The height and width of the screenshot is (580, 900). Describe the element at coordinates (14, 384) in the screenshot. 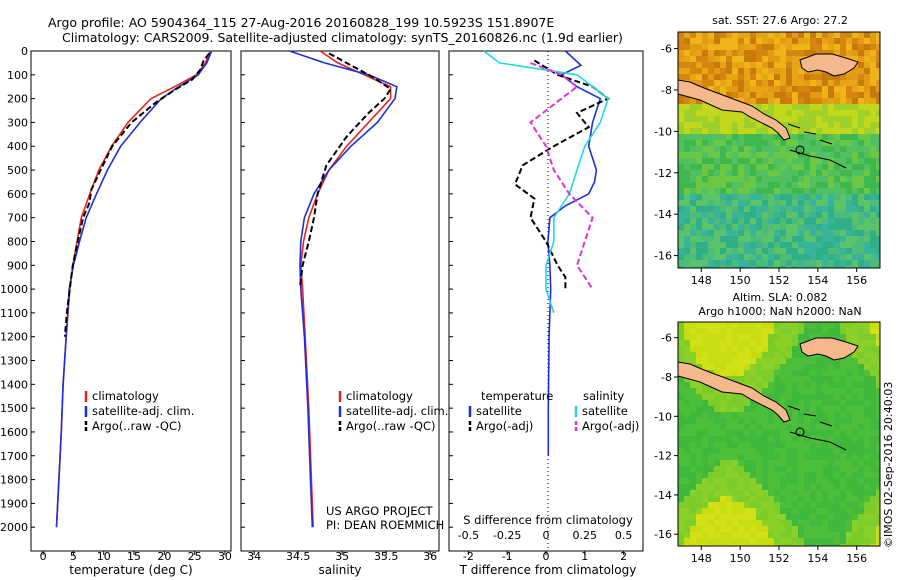

I see `depth-tick-label: 1400` at that location.